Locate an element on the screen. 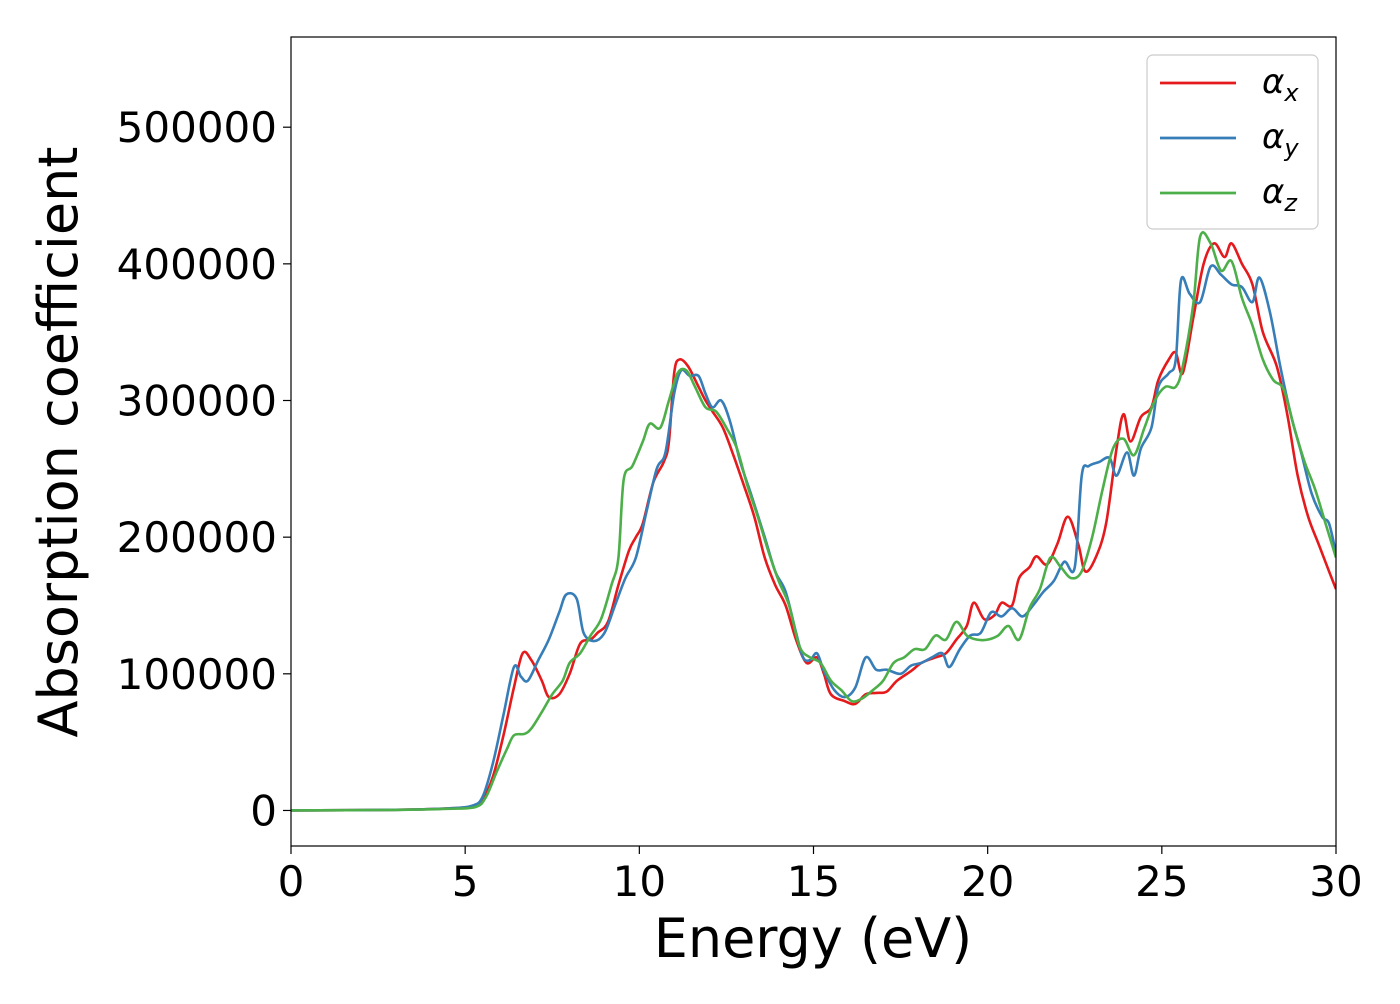 The image size is (1400, 1004). legend-box is located at coordinates (1232, 142).